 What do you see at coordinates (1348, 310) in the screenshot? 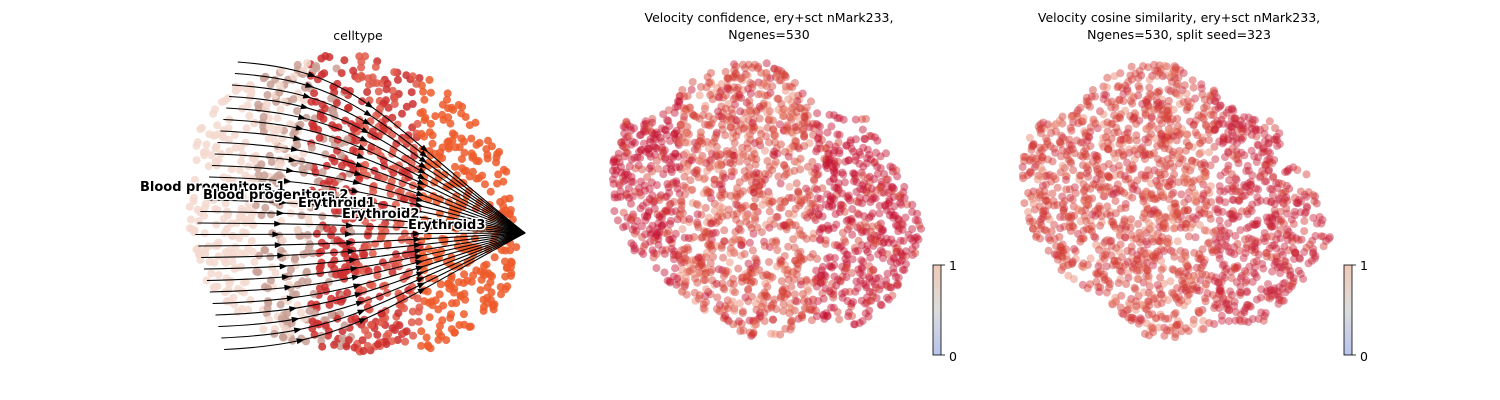
I see `panel3-colorbar-gradient` at bounding box center [1348, 310].